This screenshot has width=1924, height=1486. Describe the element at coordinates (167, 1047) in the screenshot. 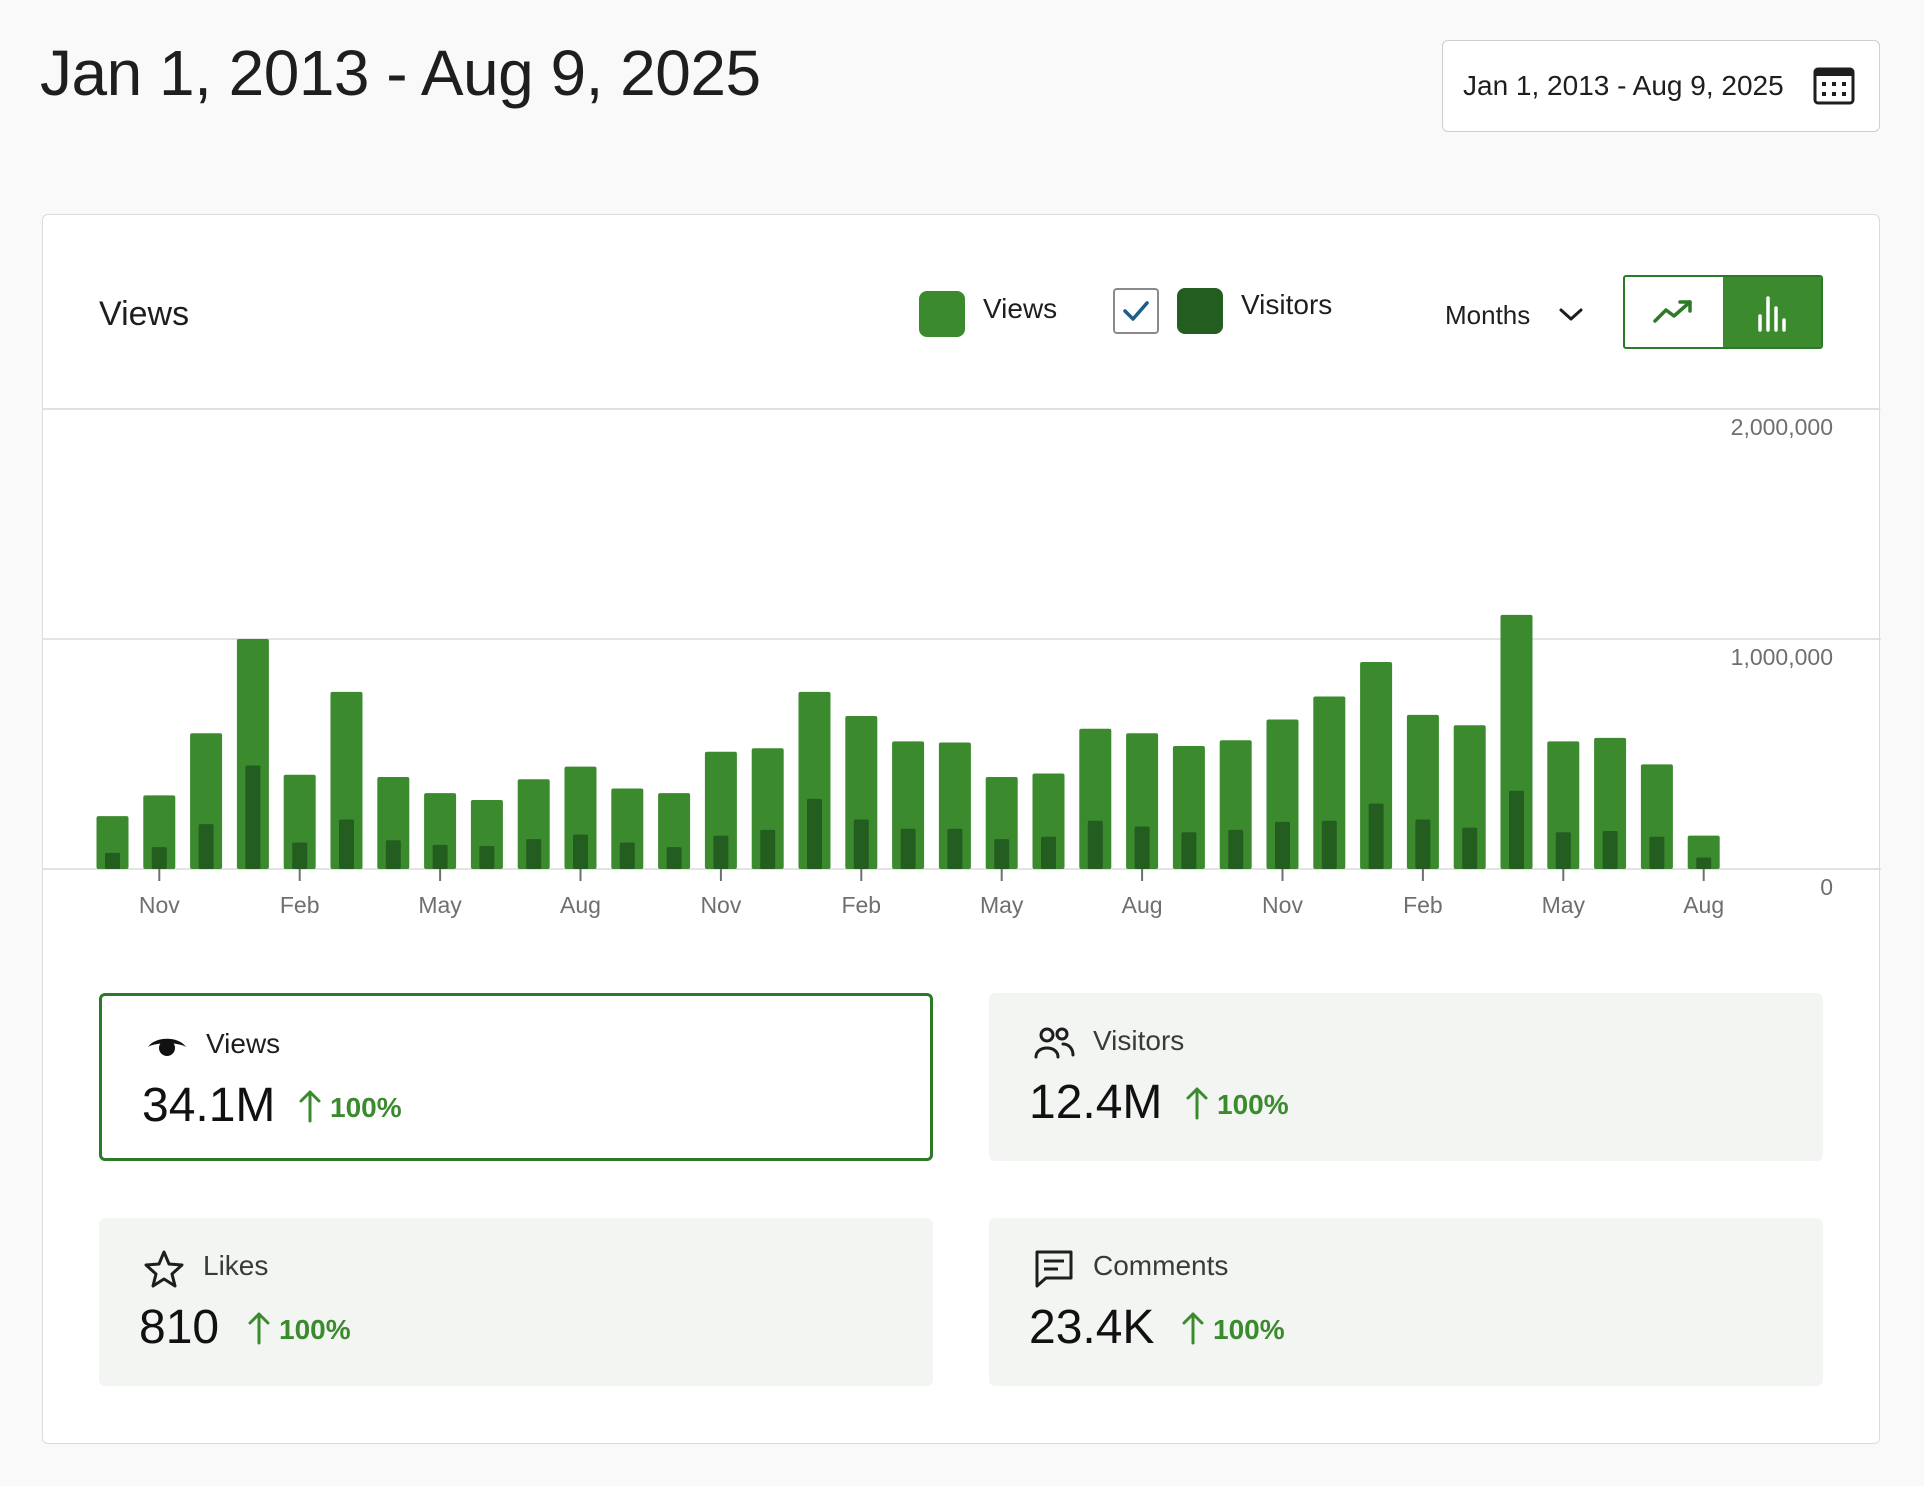

I see `eye-icon` at that location.